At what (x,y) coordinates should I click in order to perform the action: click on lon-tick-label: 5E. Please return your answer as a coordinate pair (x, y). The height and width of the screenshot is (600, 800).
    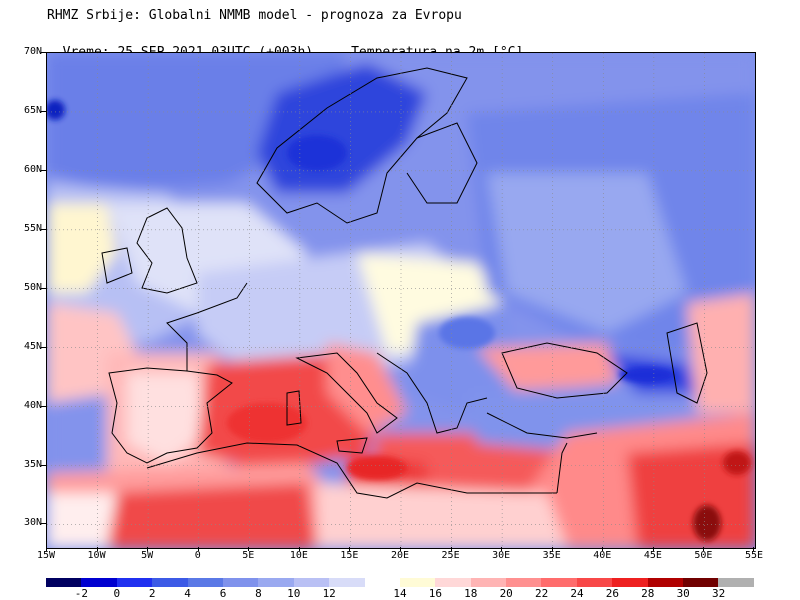
    Looking at the image, I should click on (248, 555).